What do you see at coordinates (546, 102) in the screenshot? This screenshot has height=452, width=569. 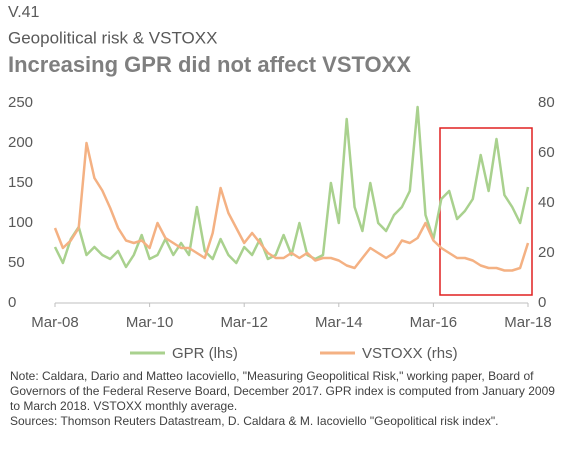 I see `y2-tick-label: 80` at bounding box center [546, 102].